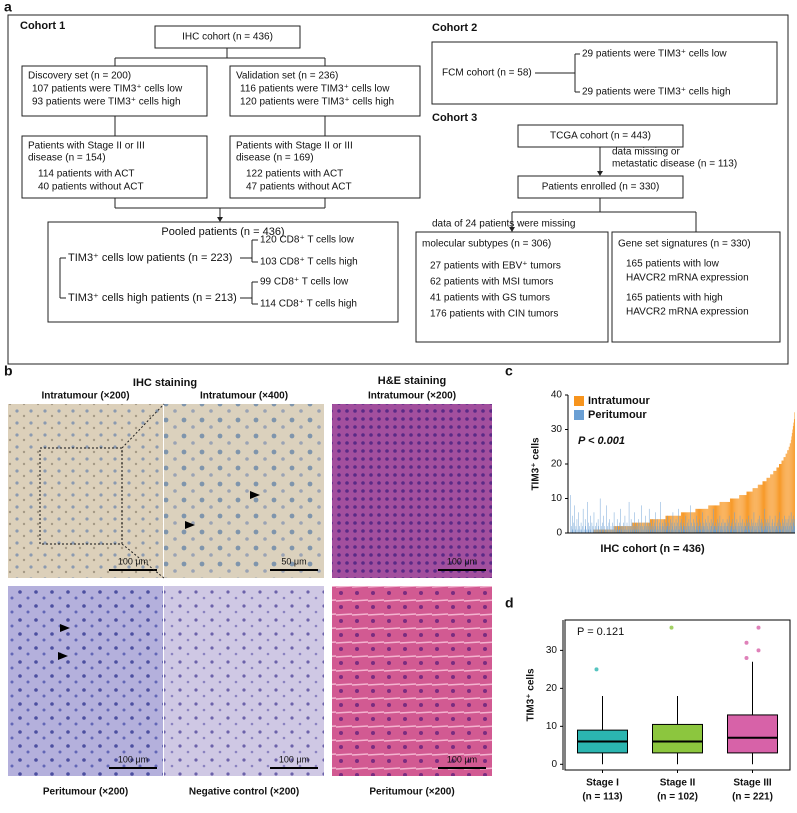 Image resolution: width=797 pixels, height=813 pixels. I want to click on cohort-label: Cohort 1, so click(42, 26).